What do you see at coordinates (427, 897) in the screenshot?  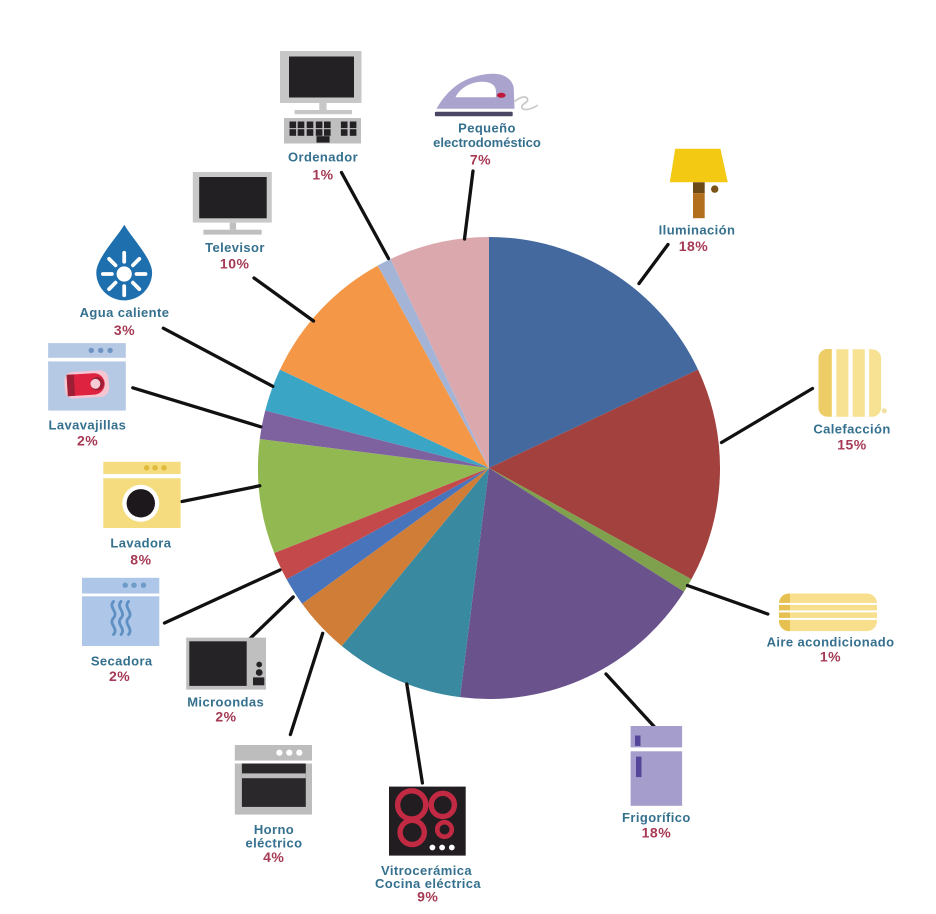 I see `svg-text: 9%` at bounding box center [427, 897].